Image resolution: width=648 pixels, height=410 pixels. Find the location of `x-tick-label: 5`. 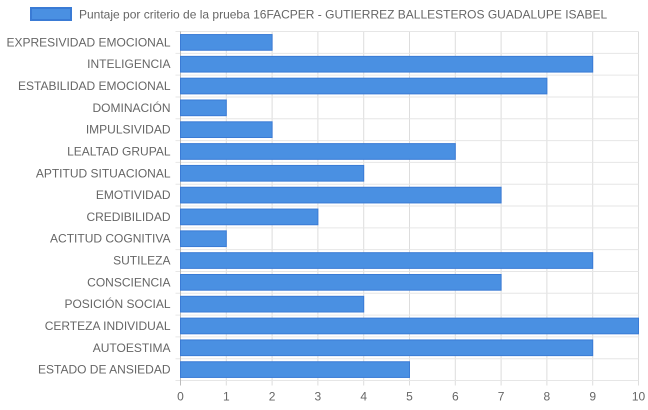

x-tick-label: 5 is located at coordinates (409, 397).